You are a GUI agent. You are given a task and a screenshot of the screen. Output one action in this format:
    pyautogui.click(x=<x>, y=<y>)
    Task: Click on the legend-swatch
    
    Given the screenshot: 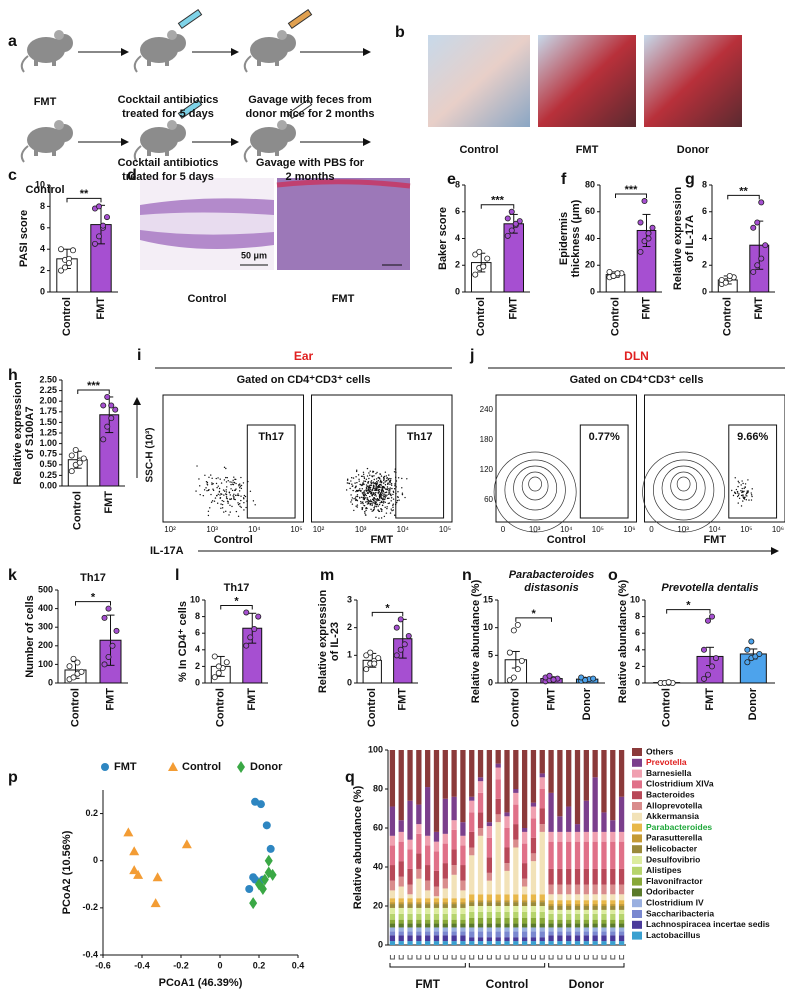 What is the action you would take?
    pyautogui.click(x=637, y=882)
    